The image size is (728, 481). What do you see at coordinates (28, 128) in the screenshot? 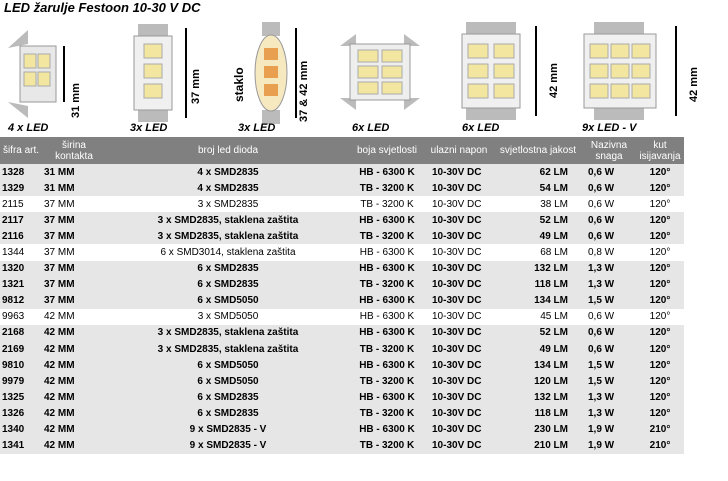
I see `bulb-label: 4 x LED` at bounding box center [28, 128].